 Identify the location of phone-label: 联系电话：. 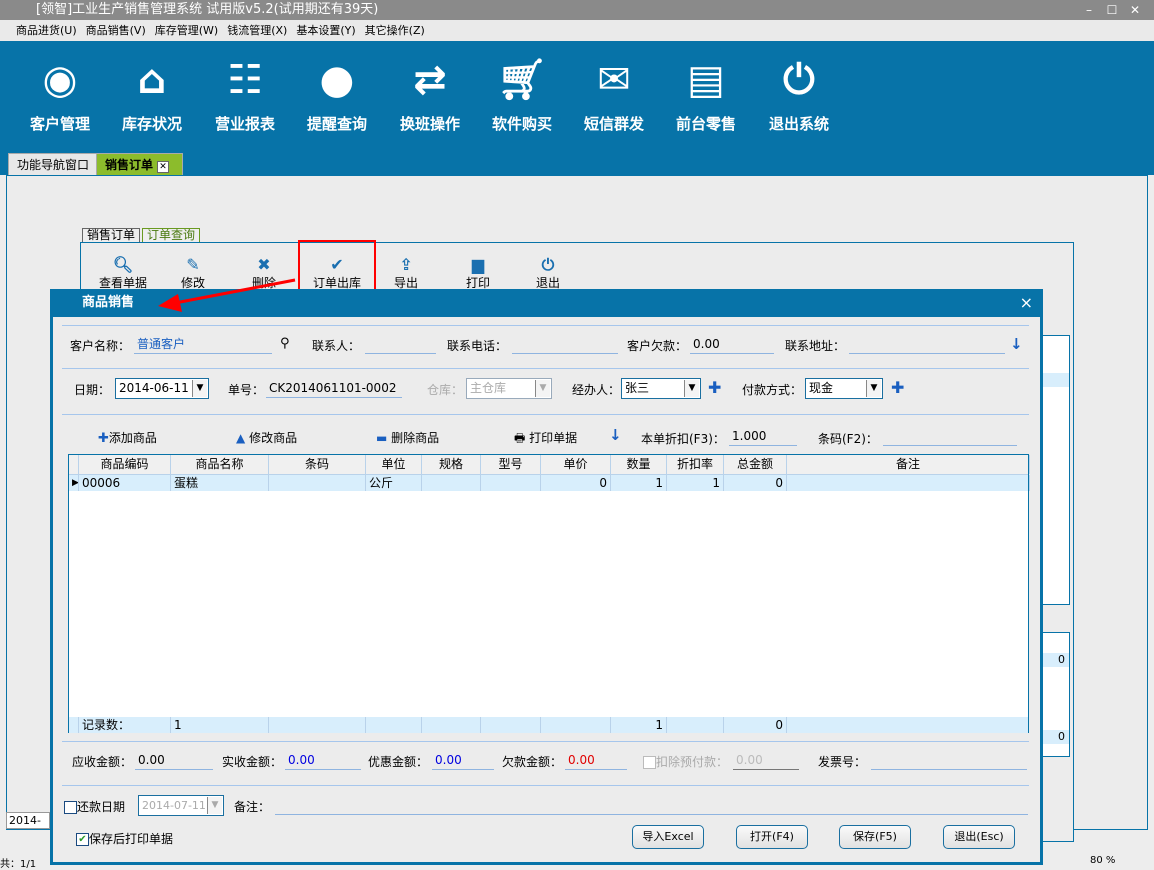
(477, 346).